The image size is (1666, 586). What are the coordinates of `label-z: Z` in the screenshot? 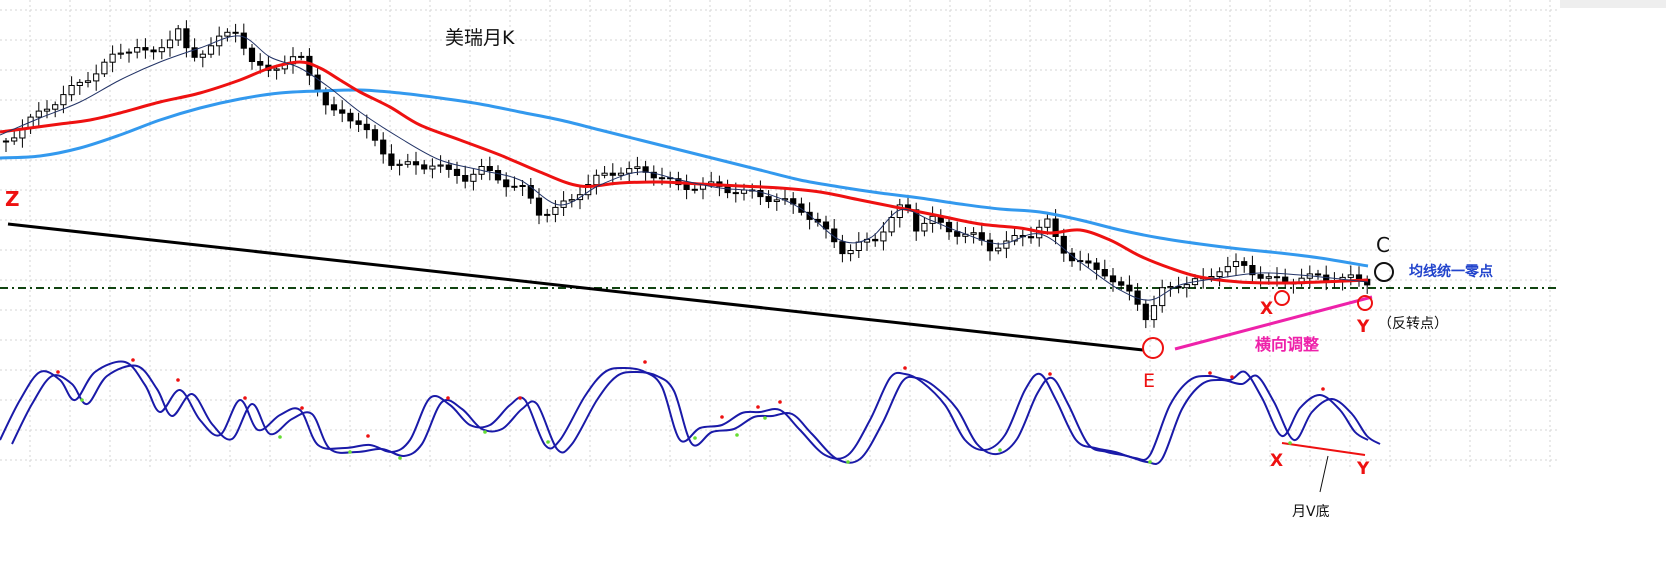 It's located at (12, 199).